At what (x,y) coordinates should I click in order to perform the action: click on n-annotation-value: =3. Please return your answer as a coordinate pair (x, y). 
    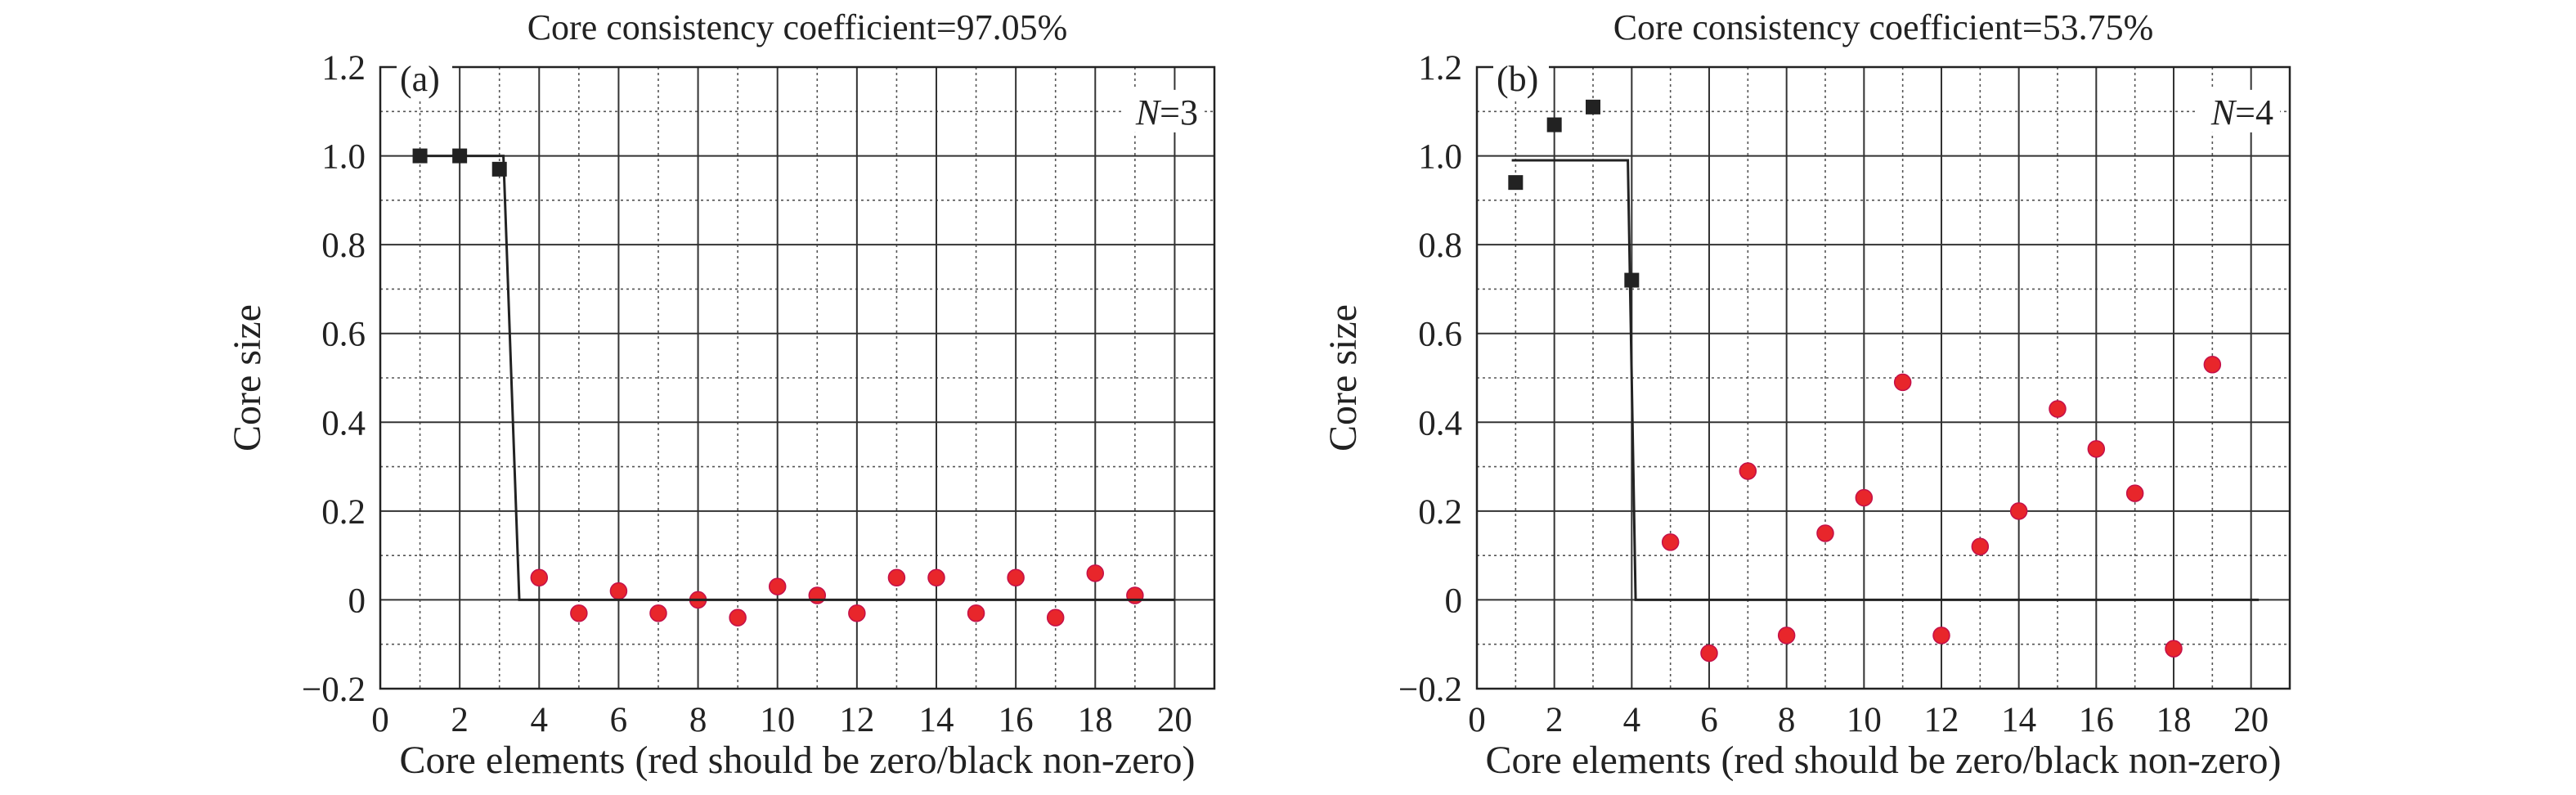
    Looking at the image, I should click on (1179, 112).